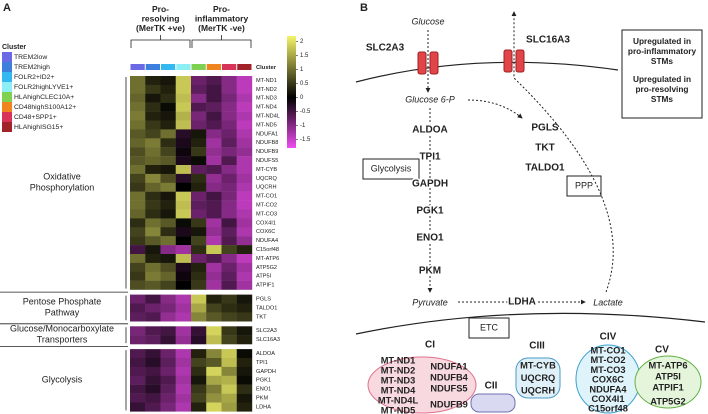 The image size is (708, 414). I want to click on panel-label: B, so click(364, 8).